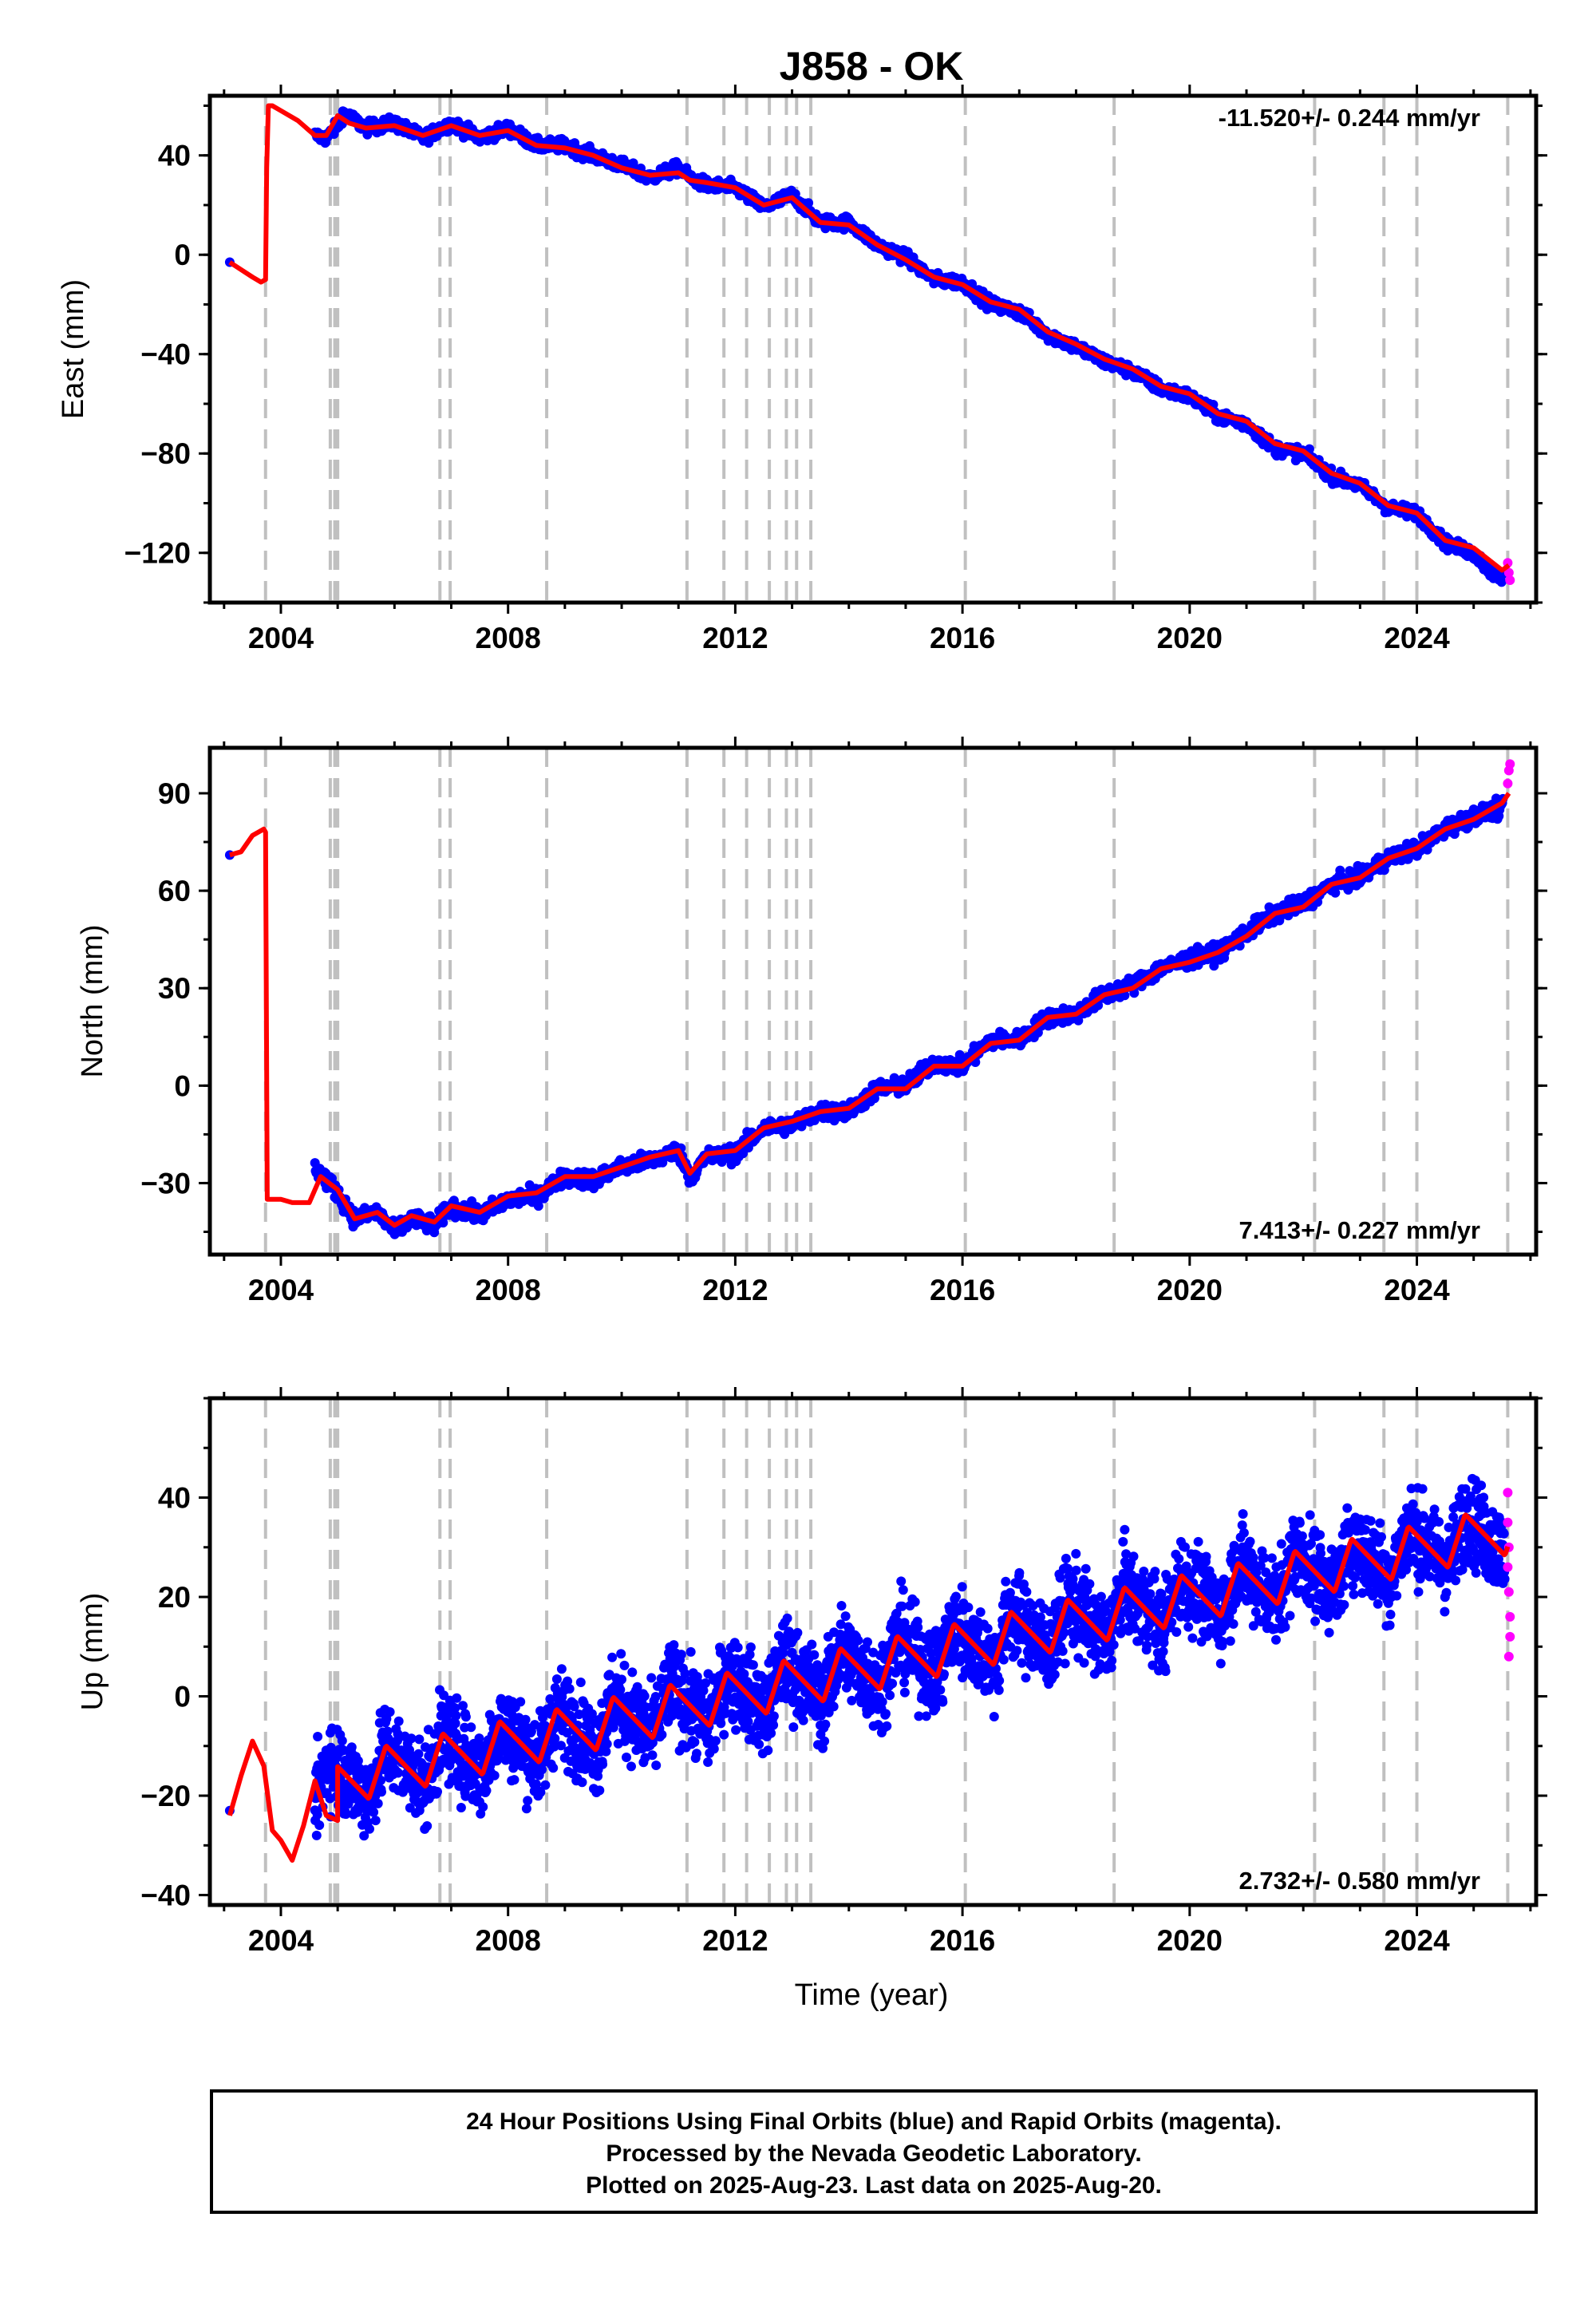 The width and height of the screenshot is (1596, 2316). What do you see at coordinates (174, 156) in the screenshot?
I see `y-tick-label: 40` at bounding box center [174, 156].